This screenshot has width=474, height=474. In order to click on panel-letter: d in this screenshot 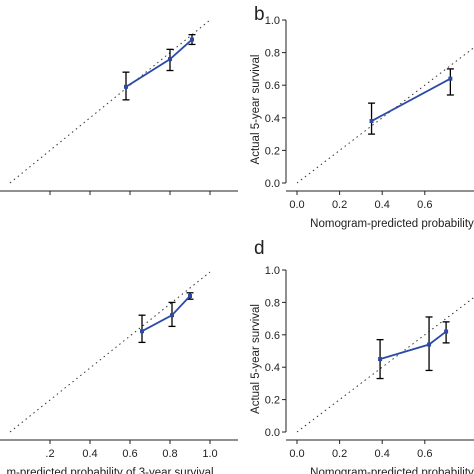, I will do `click(259, 248)`.